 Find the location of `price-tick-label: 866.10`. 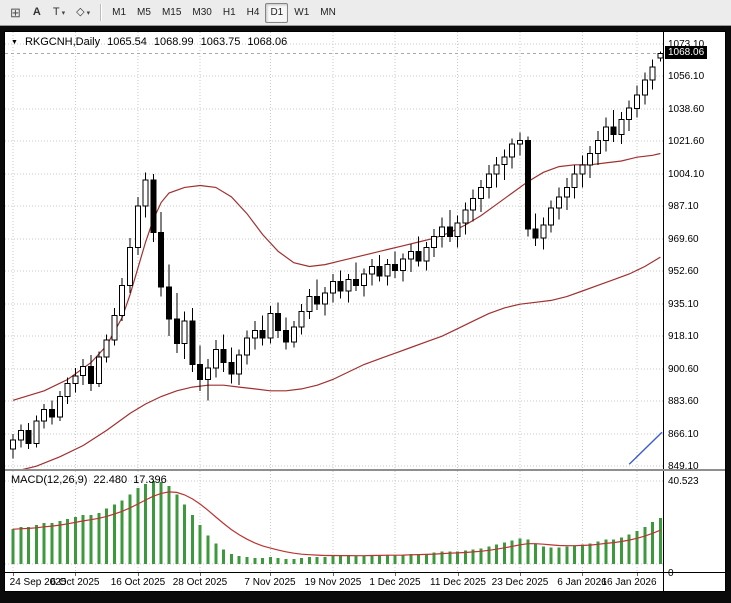

price-tick-label: 866.10 is located at coordinates (683, 434).